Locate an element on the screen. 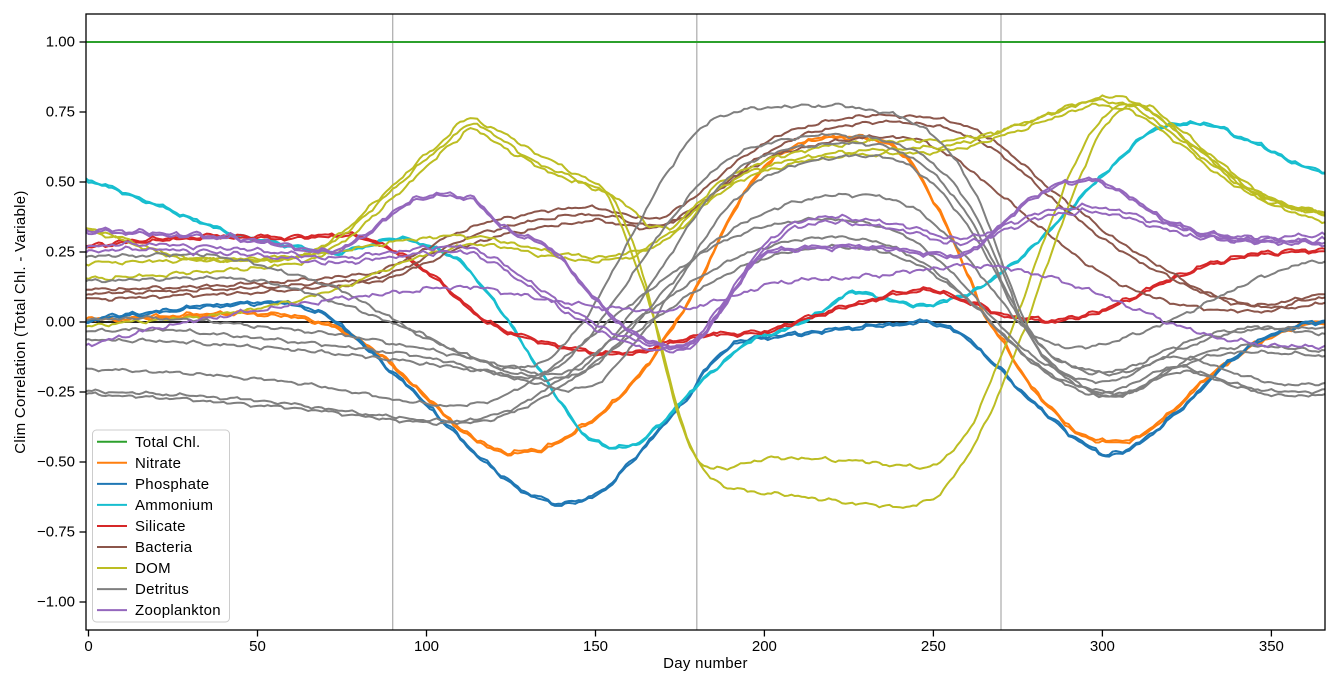 The image size is (1340, 686). svg-text: −0.75 is located at coordinates (56, 532).